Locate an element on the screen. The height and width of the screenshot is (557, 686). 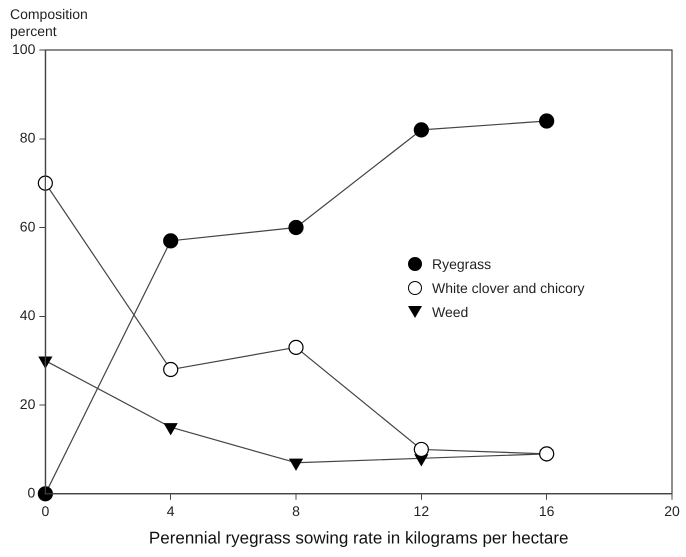
y-tick-label: 40 is located at coordinates (28, 315).